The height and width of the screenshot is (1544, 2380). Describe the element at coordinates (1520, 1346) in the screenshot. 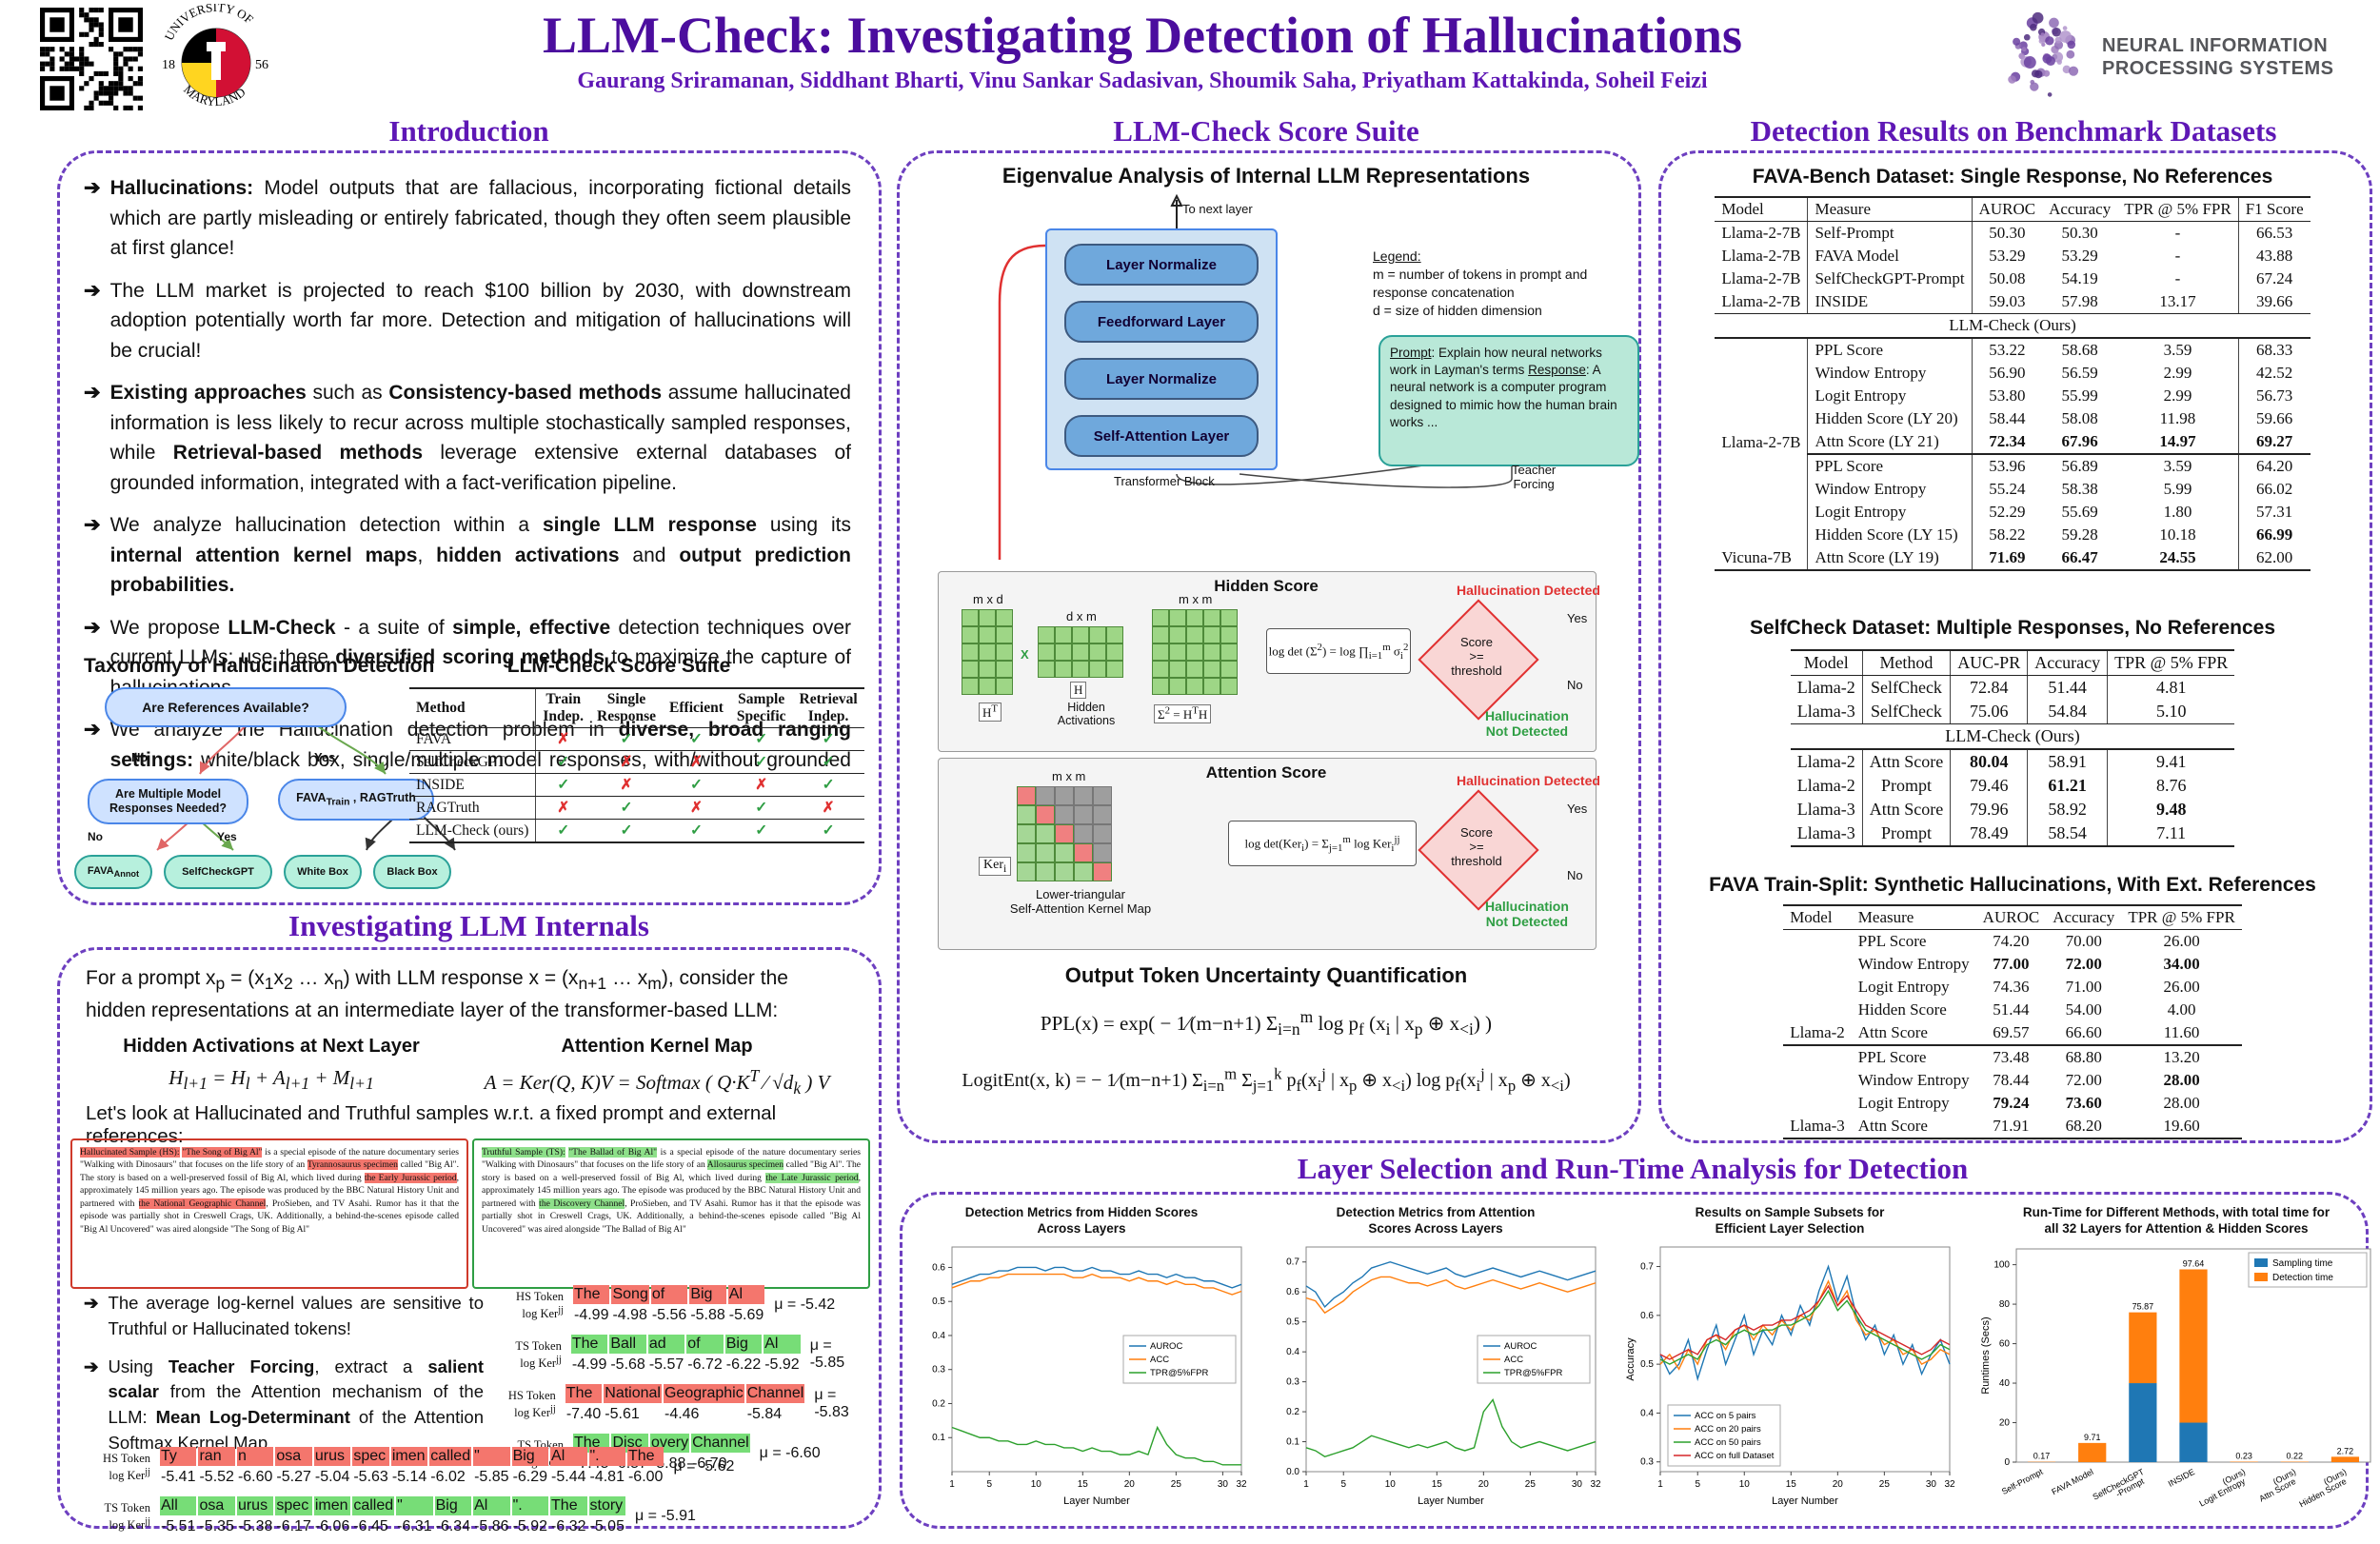

I see `svg-text: AUROC` at that location.